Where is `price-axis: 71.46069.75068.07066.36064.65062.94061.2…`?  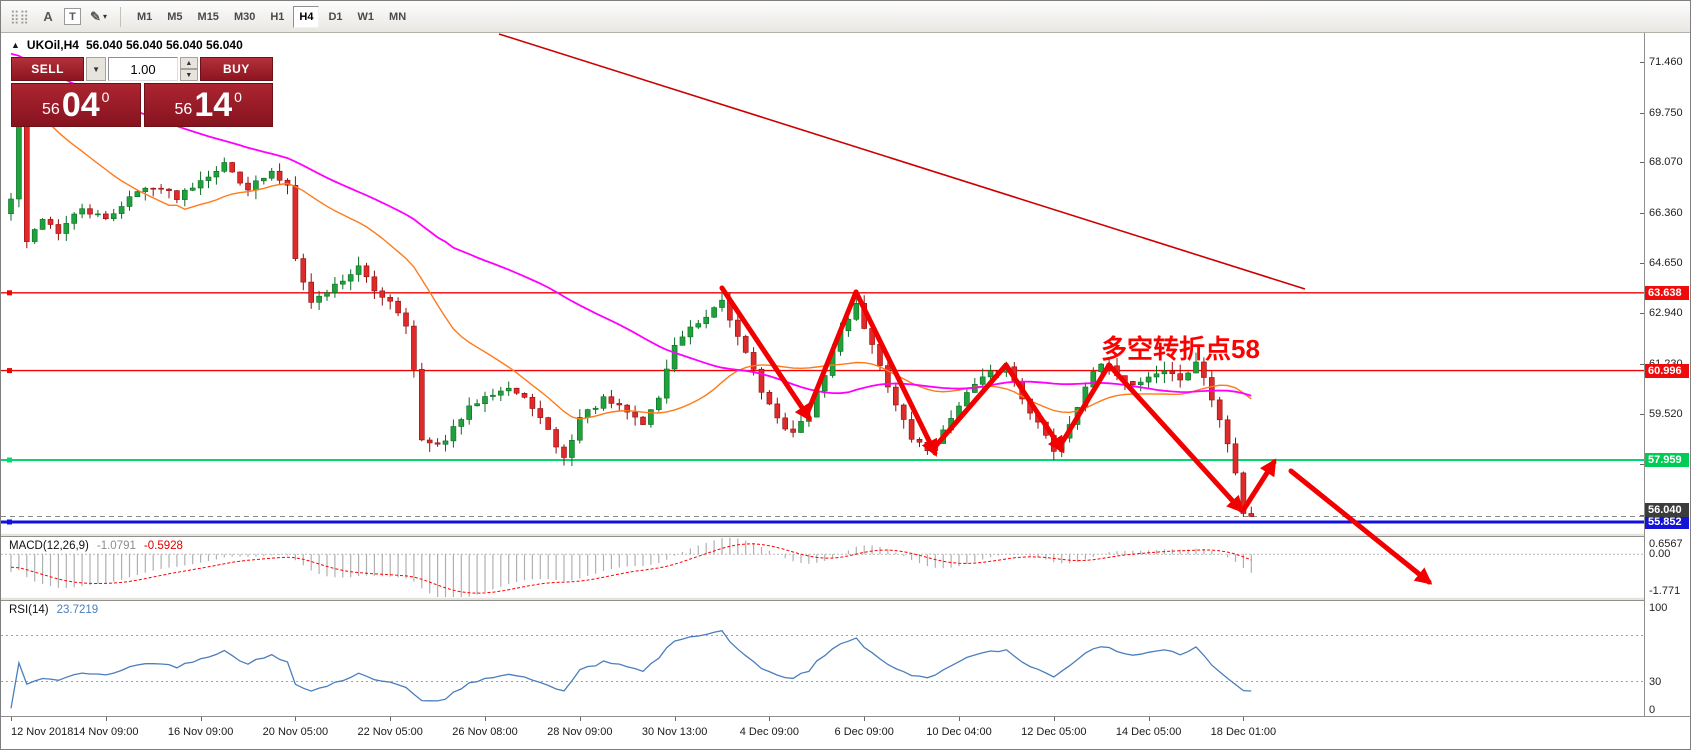 price-axis: 71.46069.75068.07066.36064.65062.94061.2… is located at coordinates (1665, 375).